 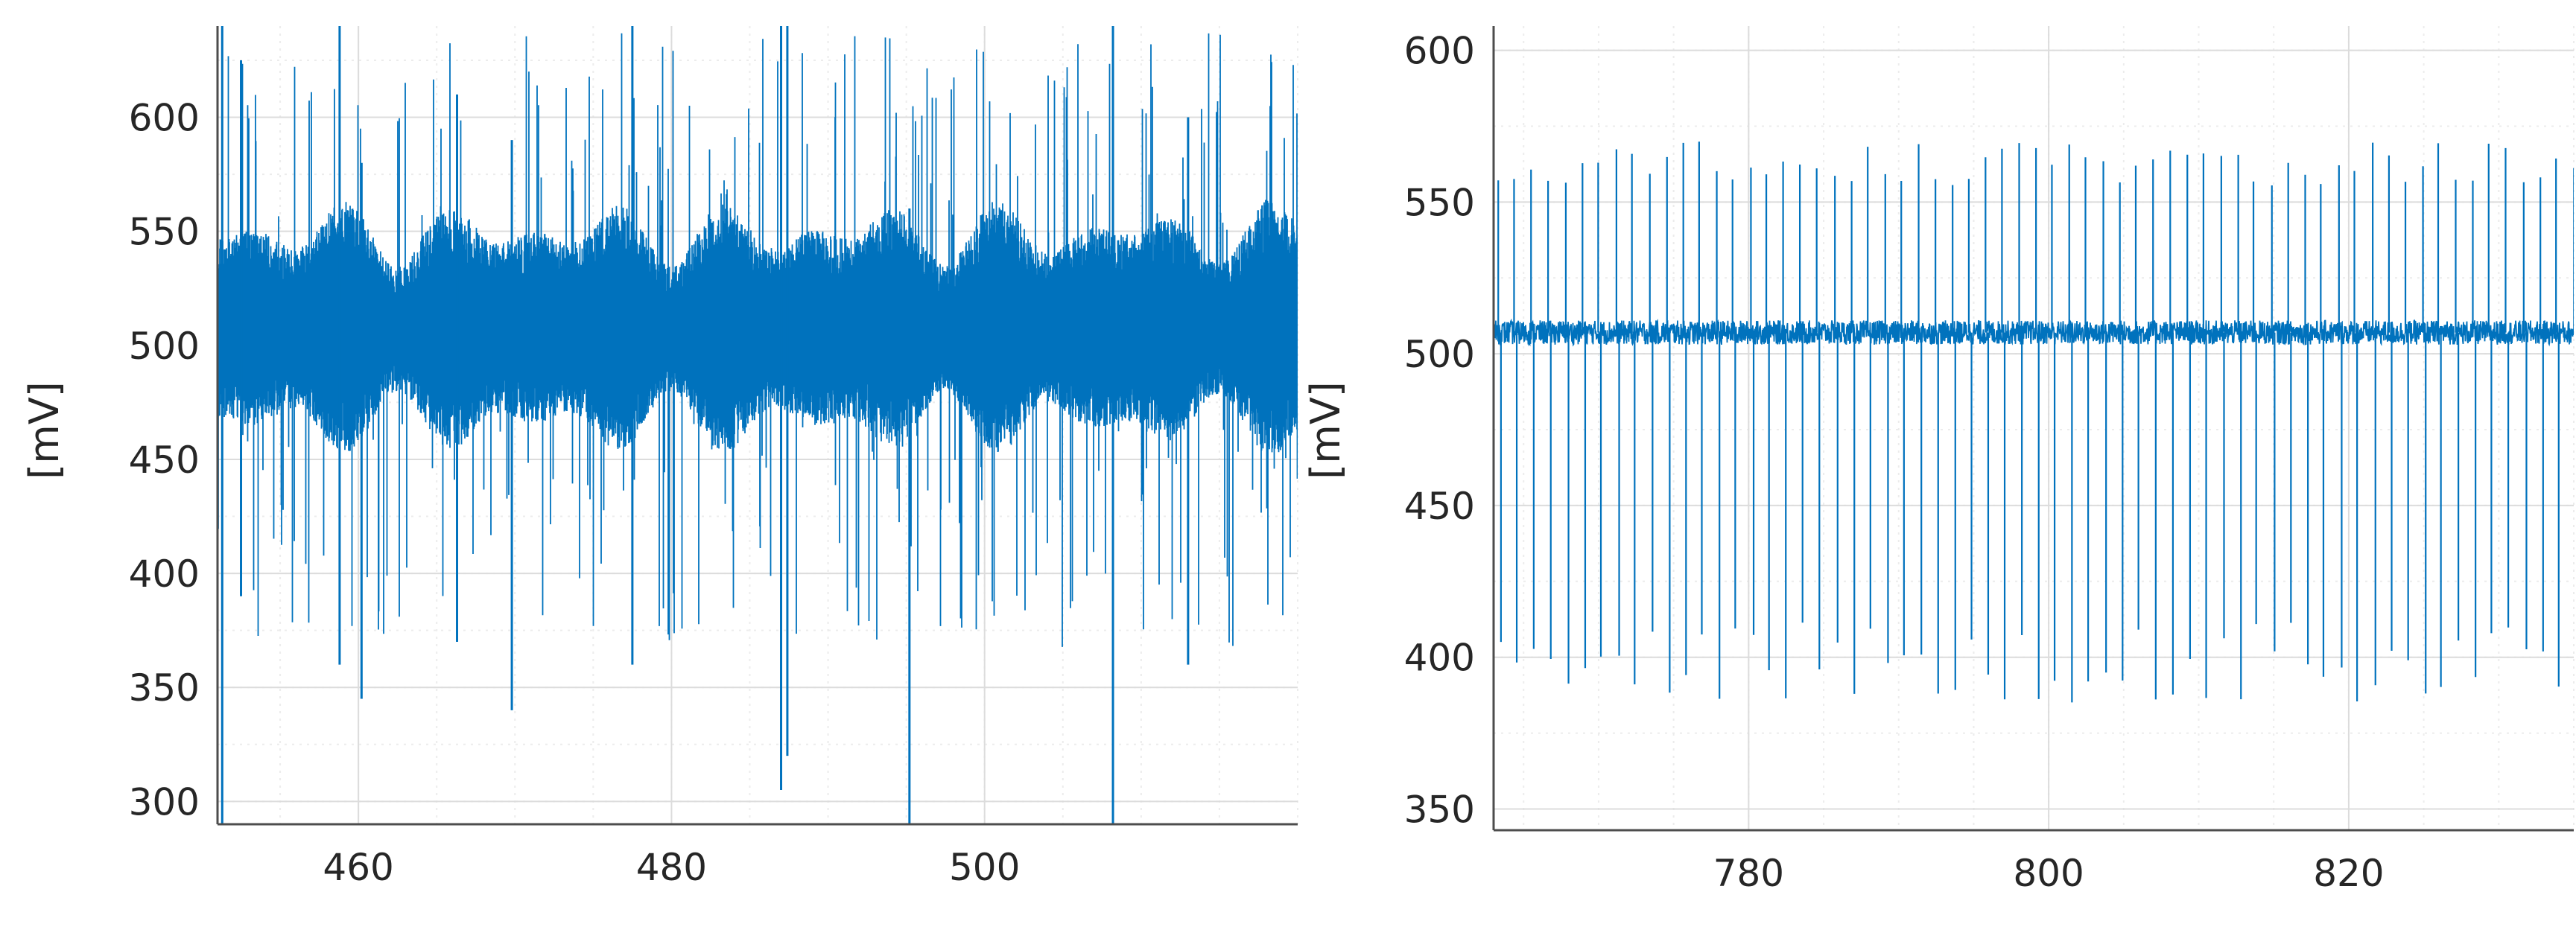 I want to click on x-tick-label: 800, so click(x=2049, y=873).